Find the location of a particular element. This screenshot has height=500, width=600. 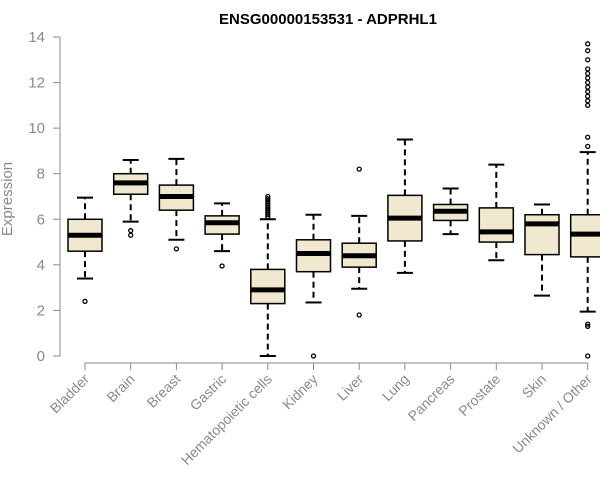

box-skin is located at coordinates (542, 250).